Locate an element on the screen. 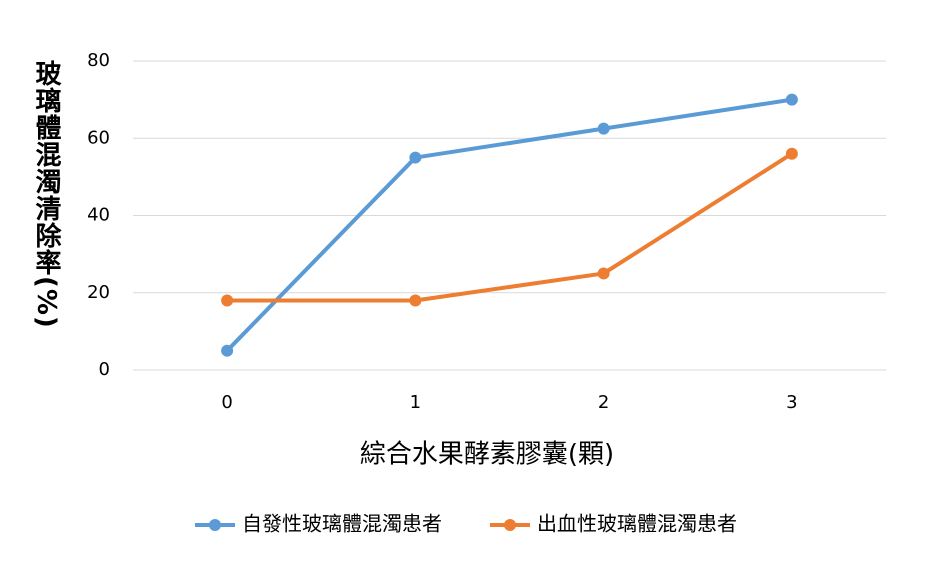  x-axis-label: 綜合水果酵素膠囊(顆) is located at coordinates (487, 455).